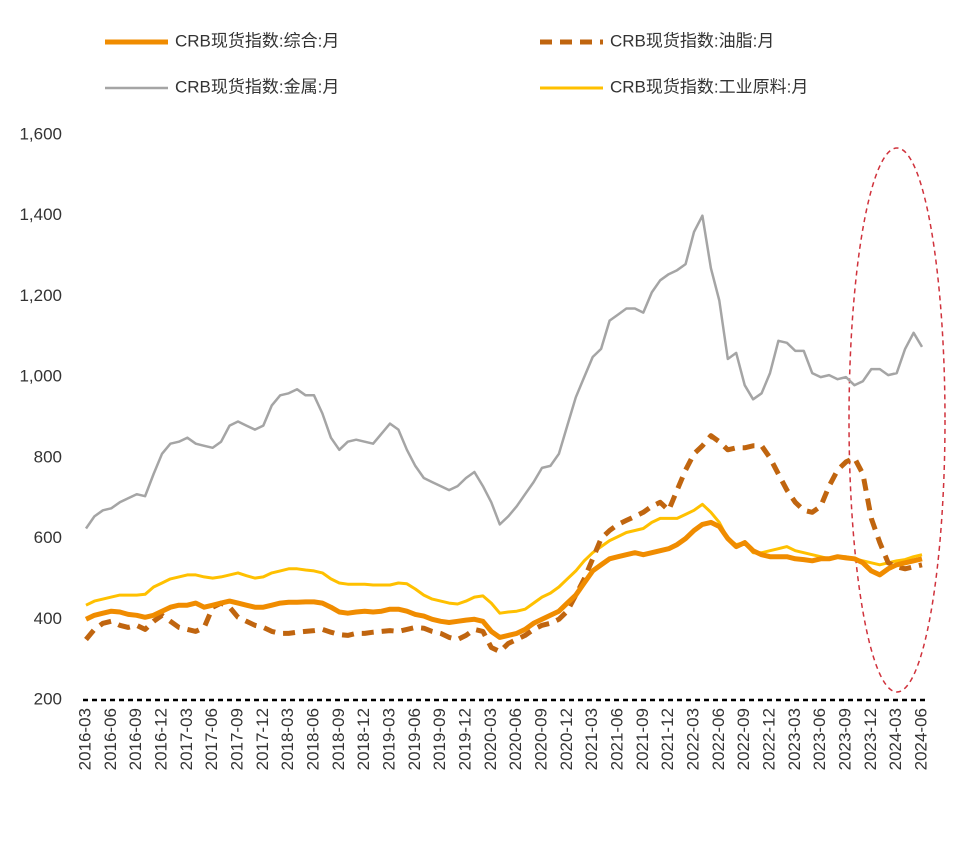 The image size is (960, 843). What do you see at coordinates (743, 739) in the screenshot?
I see `x-tick-label: 2022-09` at bounding box center [743, 739].